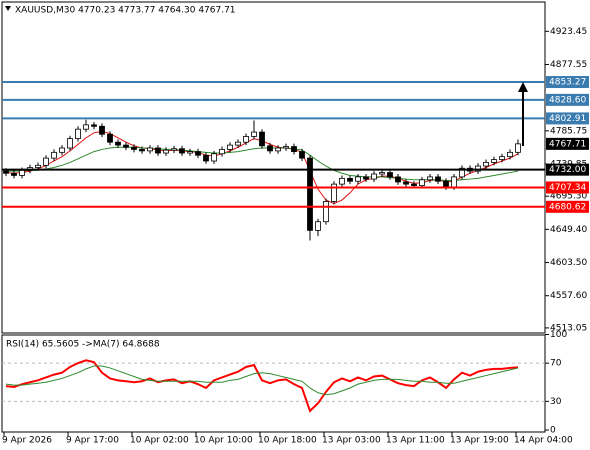 The image size is (590, 450). Describe the element at coordinates (568, 131) in the screenshot. I see `y-tick-label: 4785.75` at that location.